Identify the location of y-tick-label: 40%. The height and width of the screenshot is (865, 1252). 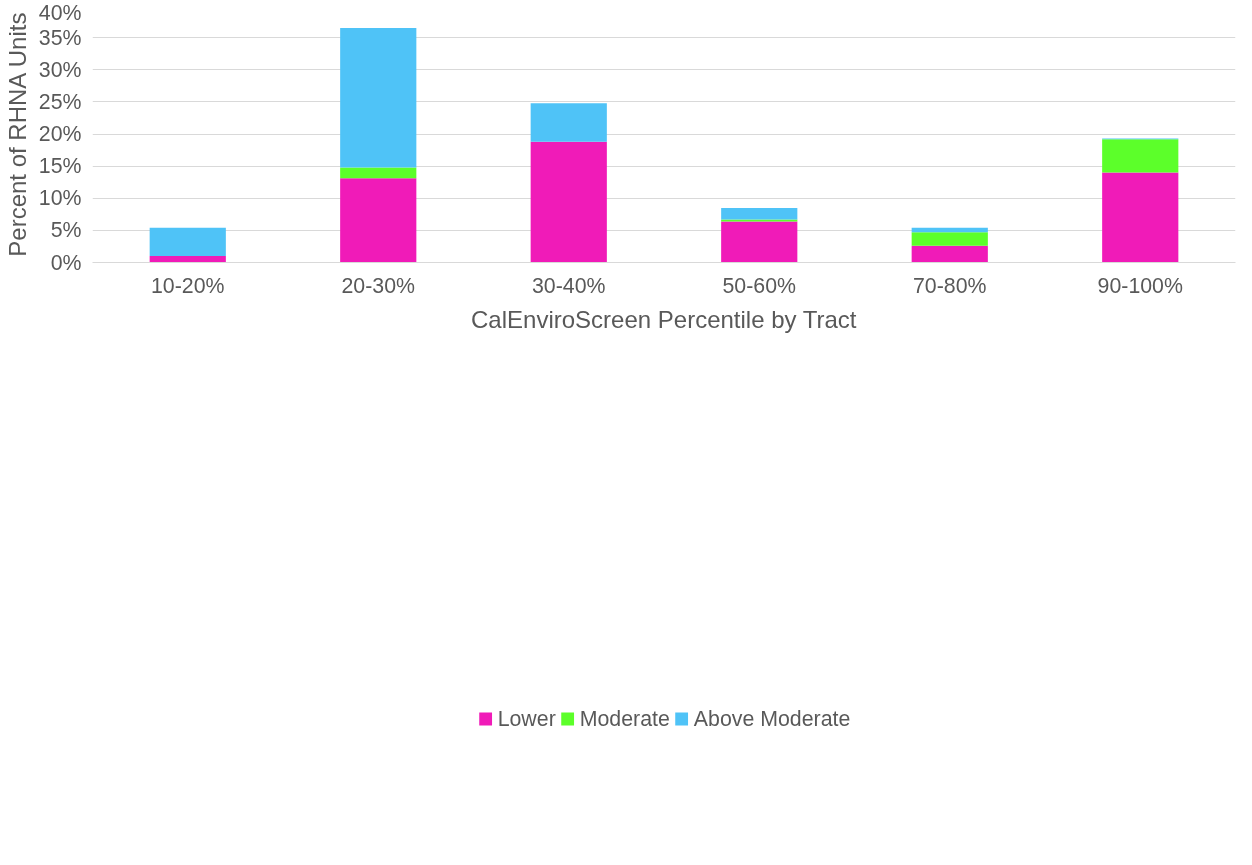
(60, 12).